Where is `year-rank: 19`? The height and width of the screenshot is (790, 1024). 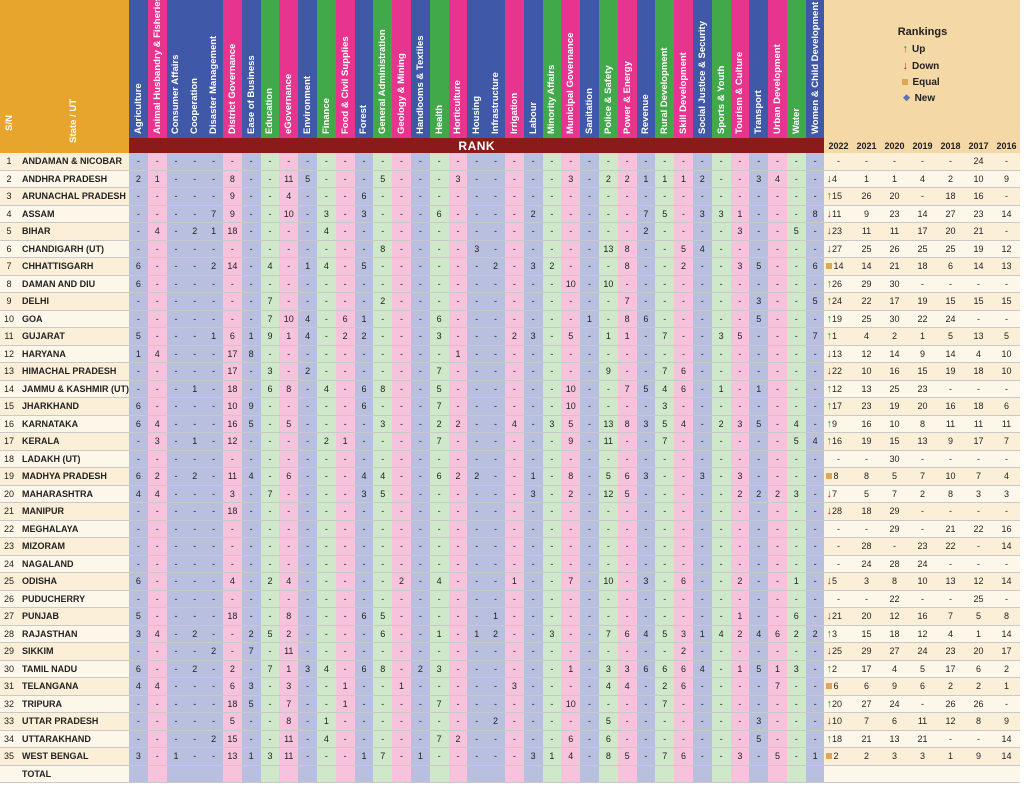
year-rank: 19 is located at coordinates (922, 301).